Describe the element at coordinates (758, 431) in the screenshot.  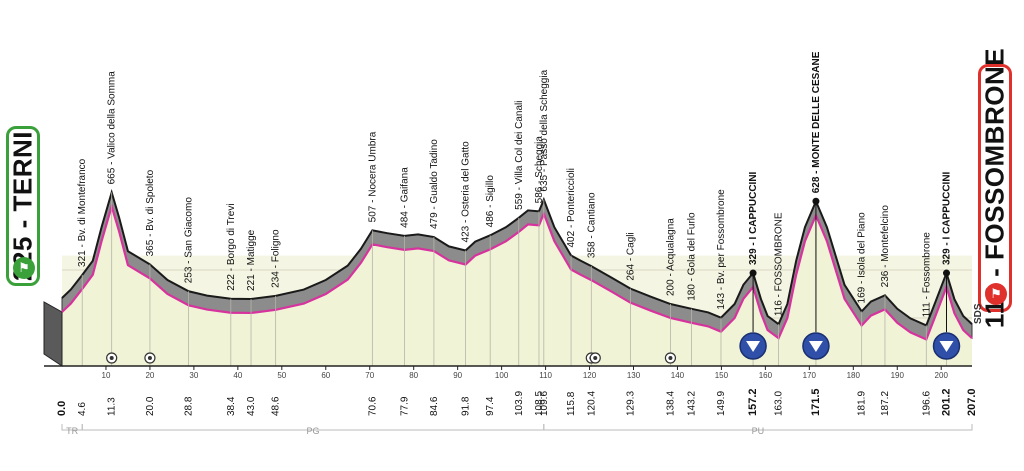
I see `region-label: PU` at that location.